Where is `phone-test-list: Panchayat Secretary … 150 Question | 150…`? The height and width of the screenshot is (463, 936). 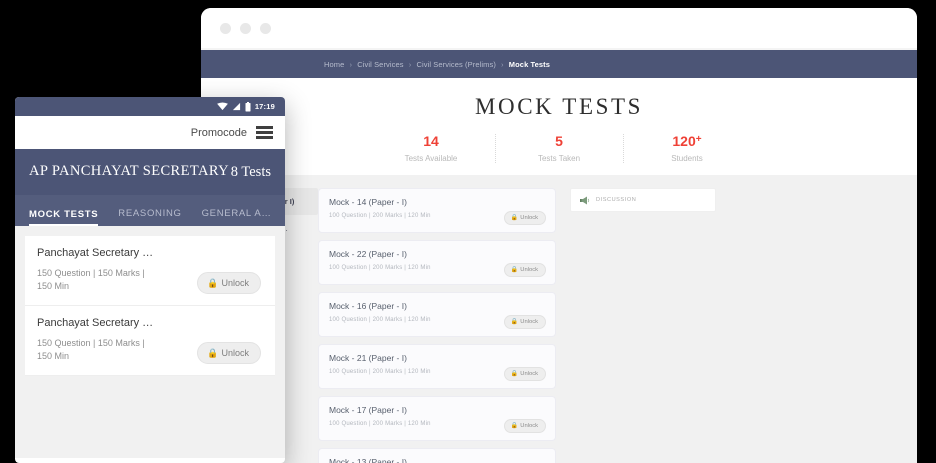
phone-test-list: Panchayat Secretary … 150 Question | 150… is located at coordinates (150, 342).